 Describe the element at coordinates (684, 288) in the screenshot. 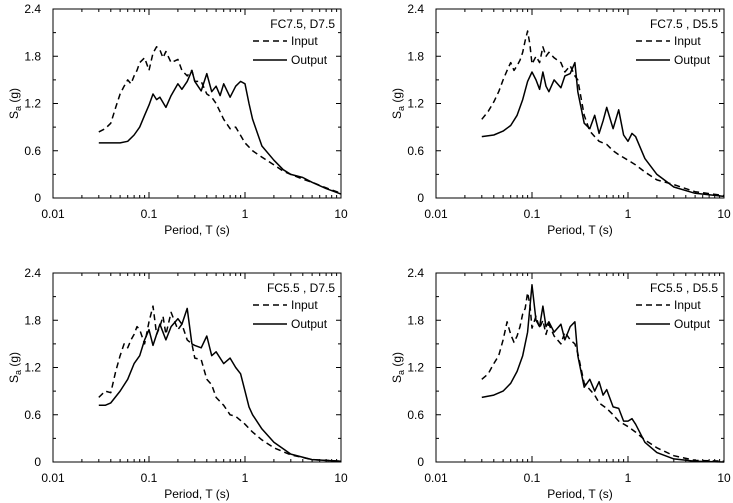

I see `panel-title: FC5.5 , D5.5` at that location.